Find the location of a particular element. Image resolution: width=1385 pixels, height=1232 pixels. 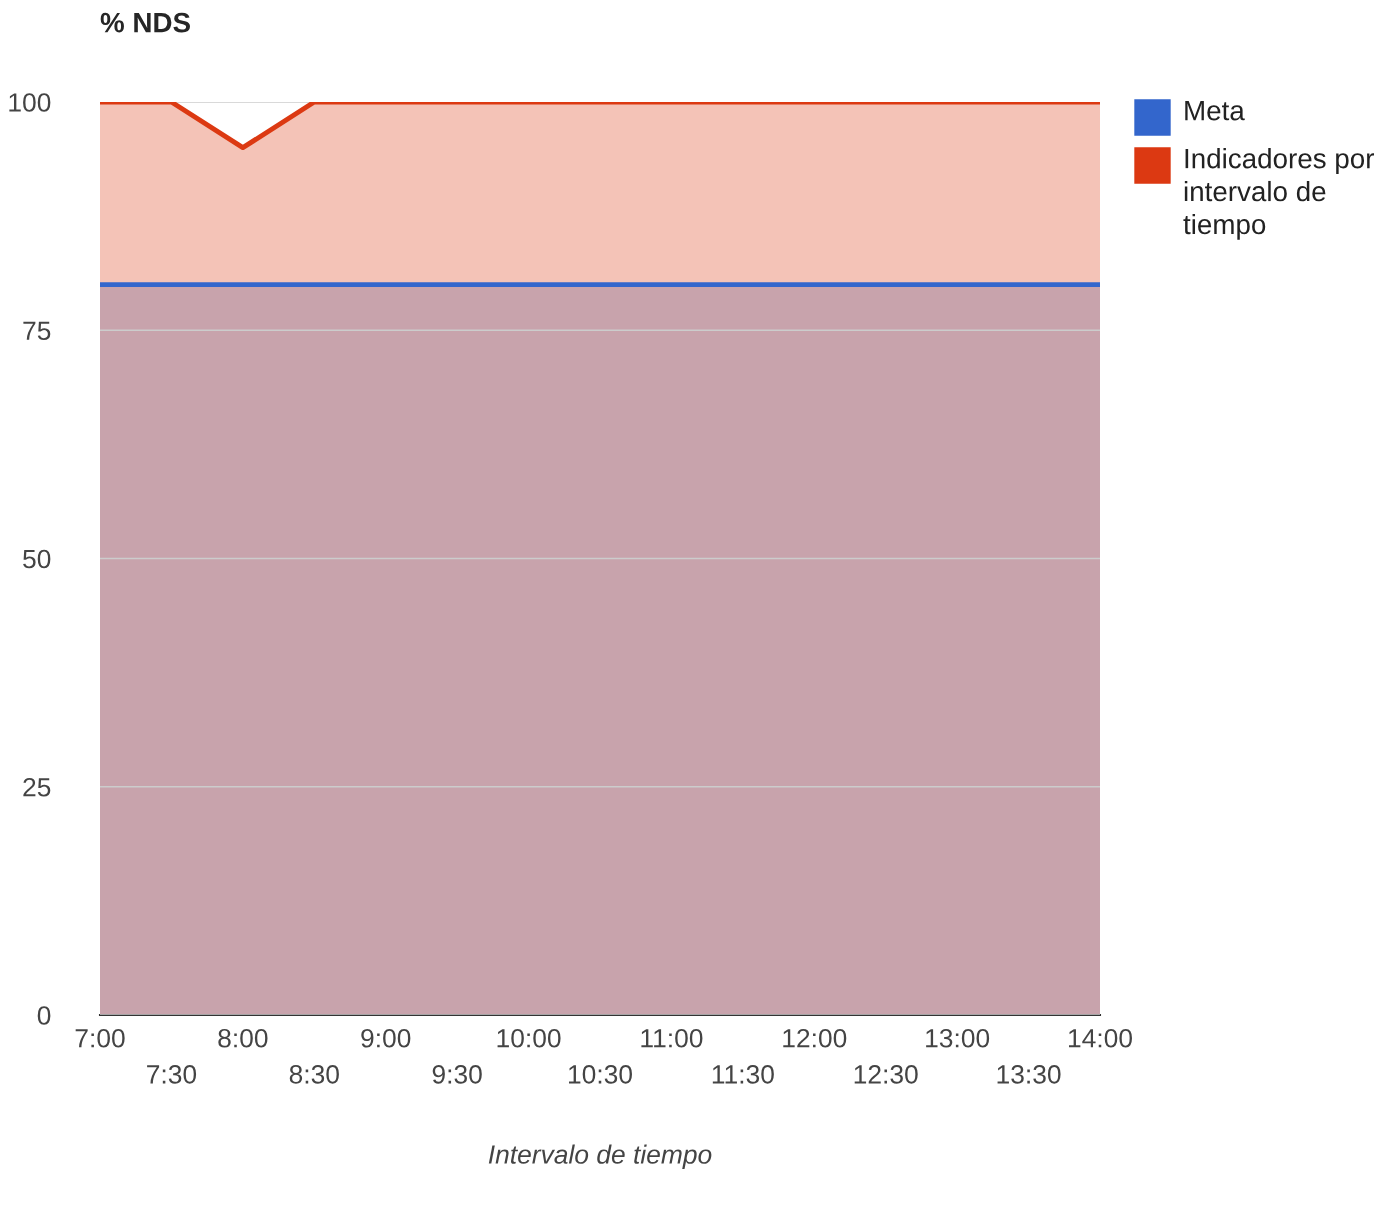

x-tick-label: 7:30 is located at coordinates (172, 1074).